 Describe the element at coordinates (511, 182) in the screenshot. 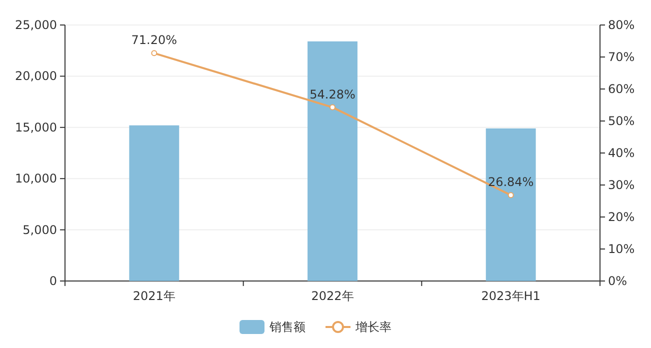

I see `data-label: 26.84%` at that location.